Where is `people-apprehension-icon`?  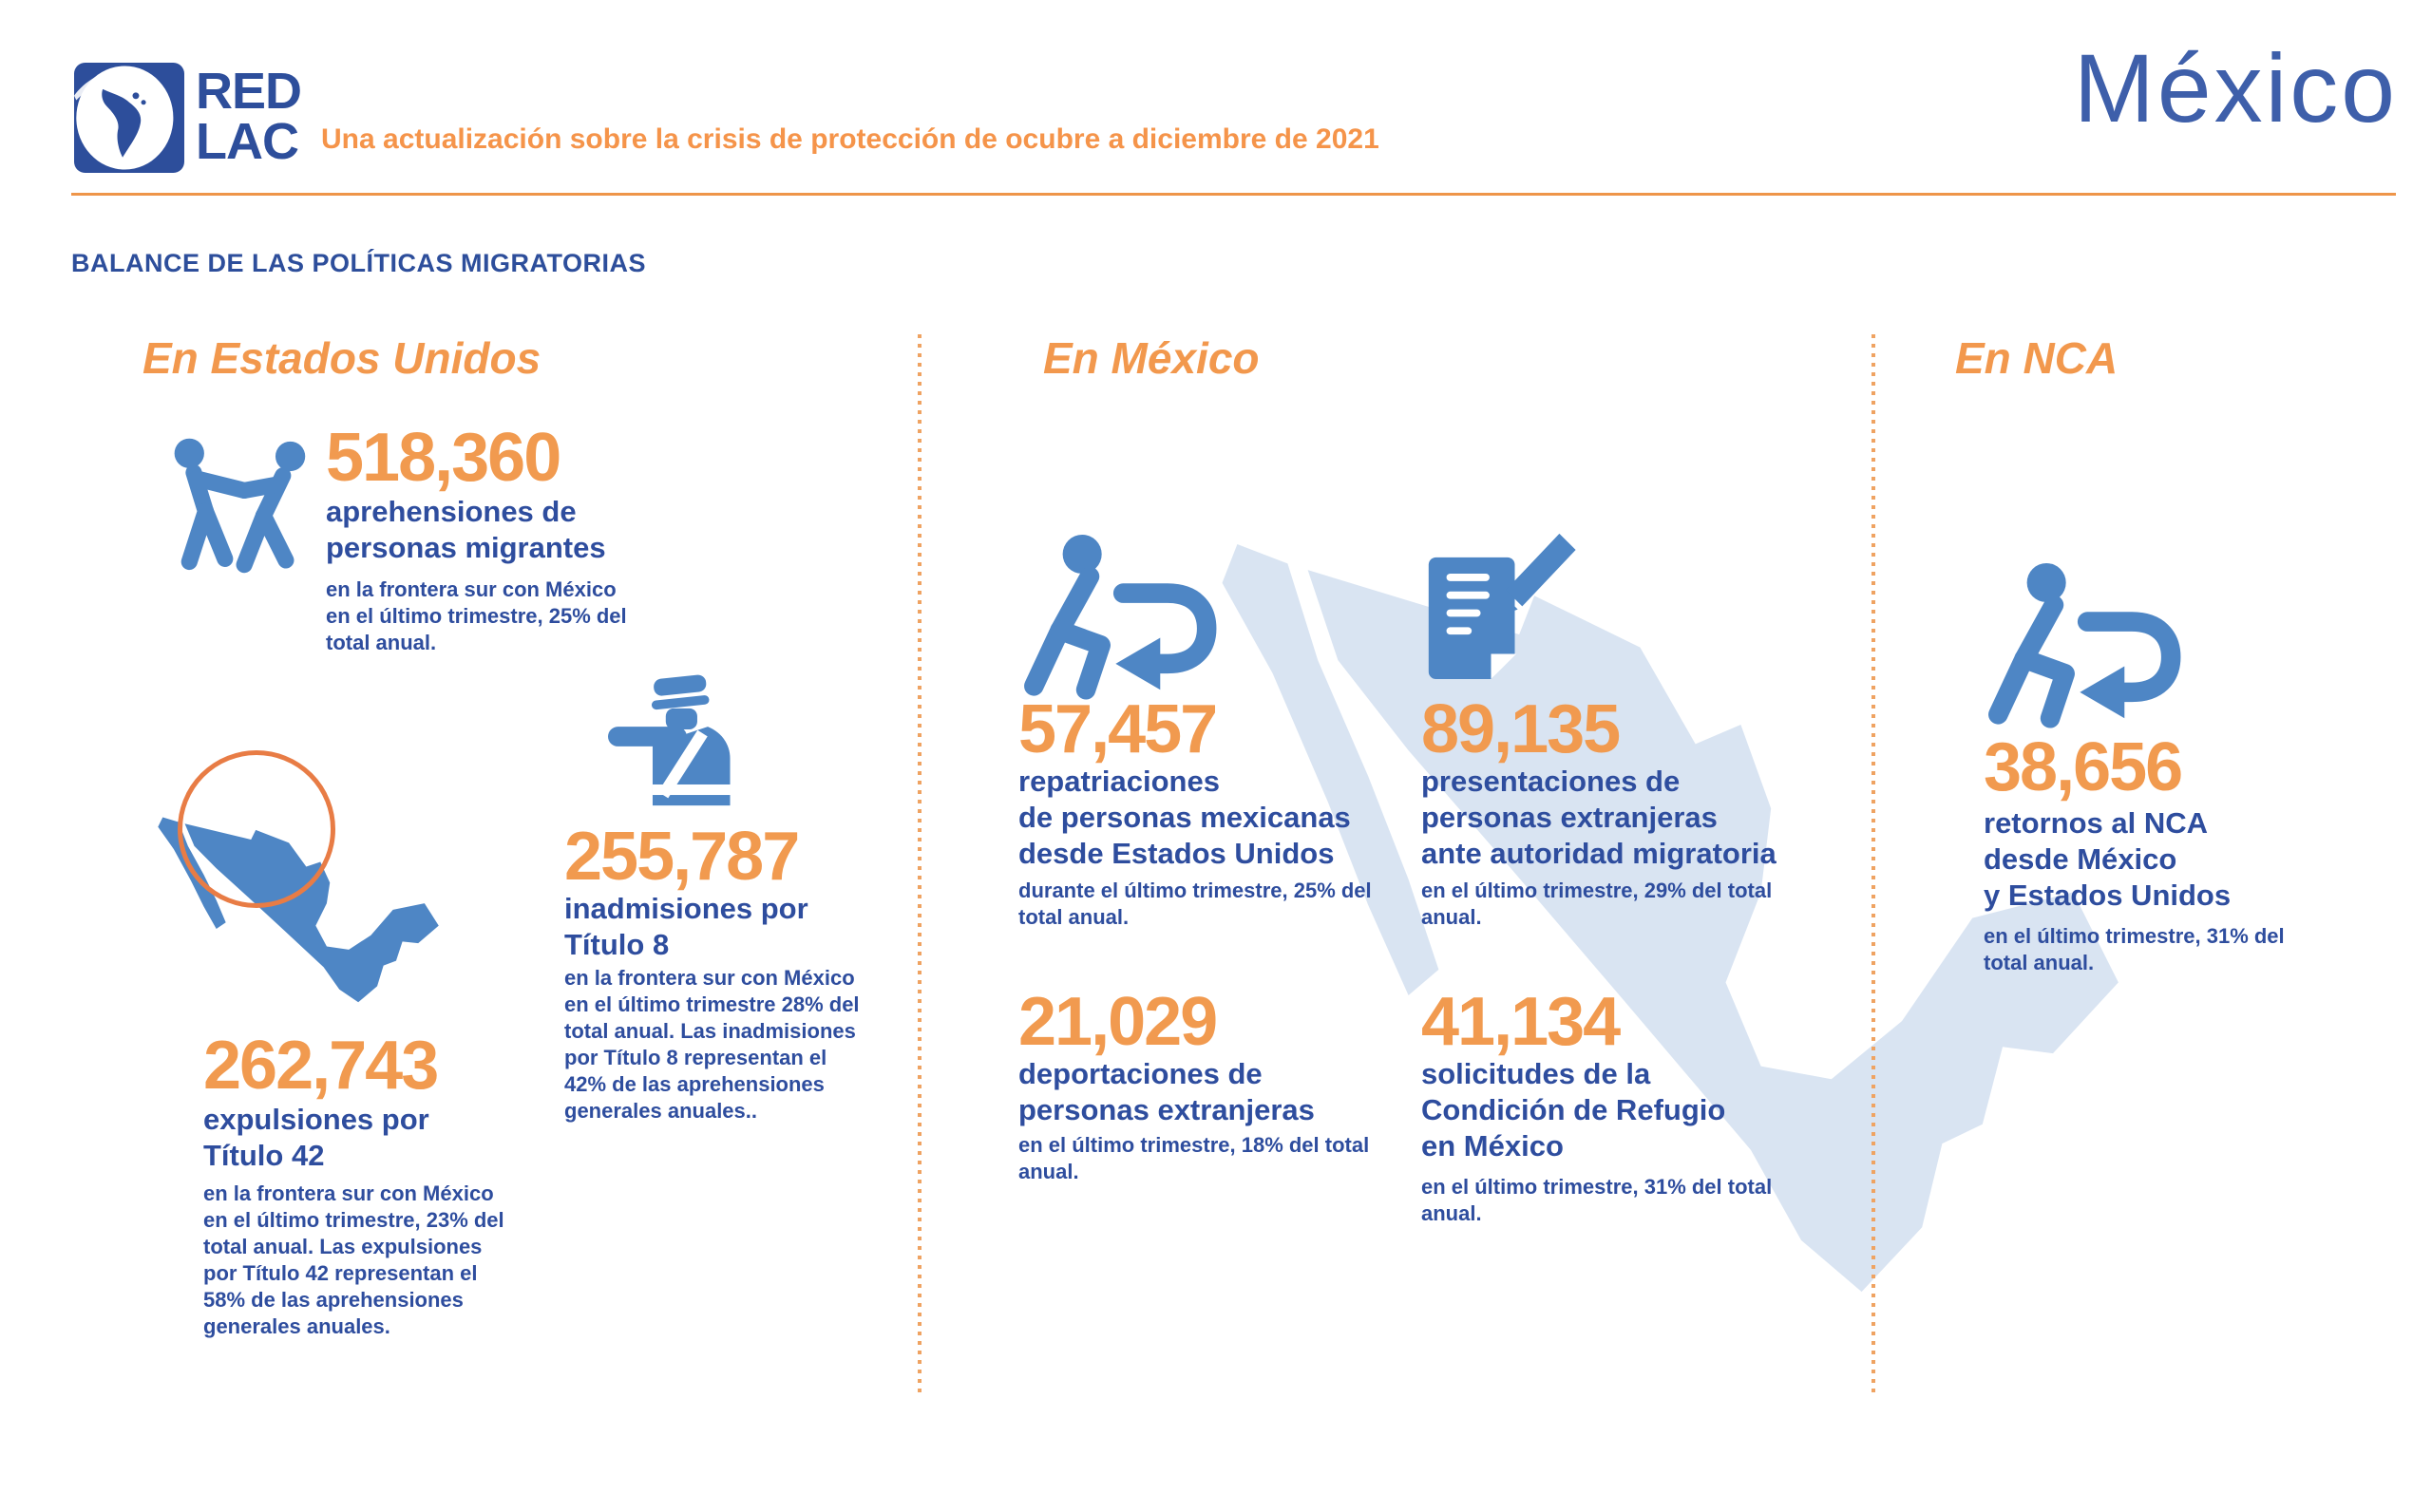
people-apprehension-icon is located at coordinates (240, 506).